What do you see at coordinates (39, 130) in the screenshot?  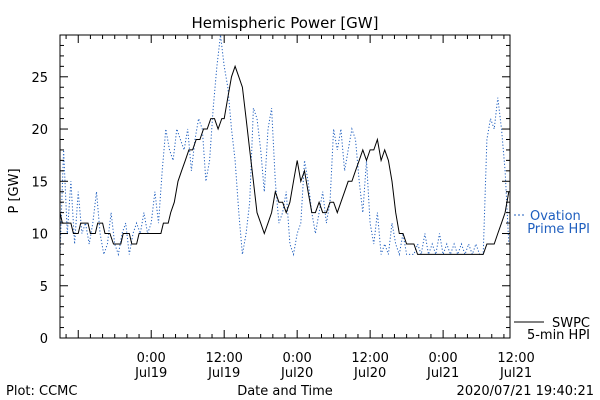 I see `y-tick-label: 20` at bounding box center [39, 130].